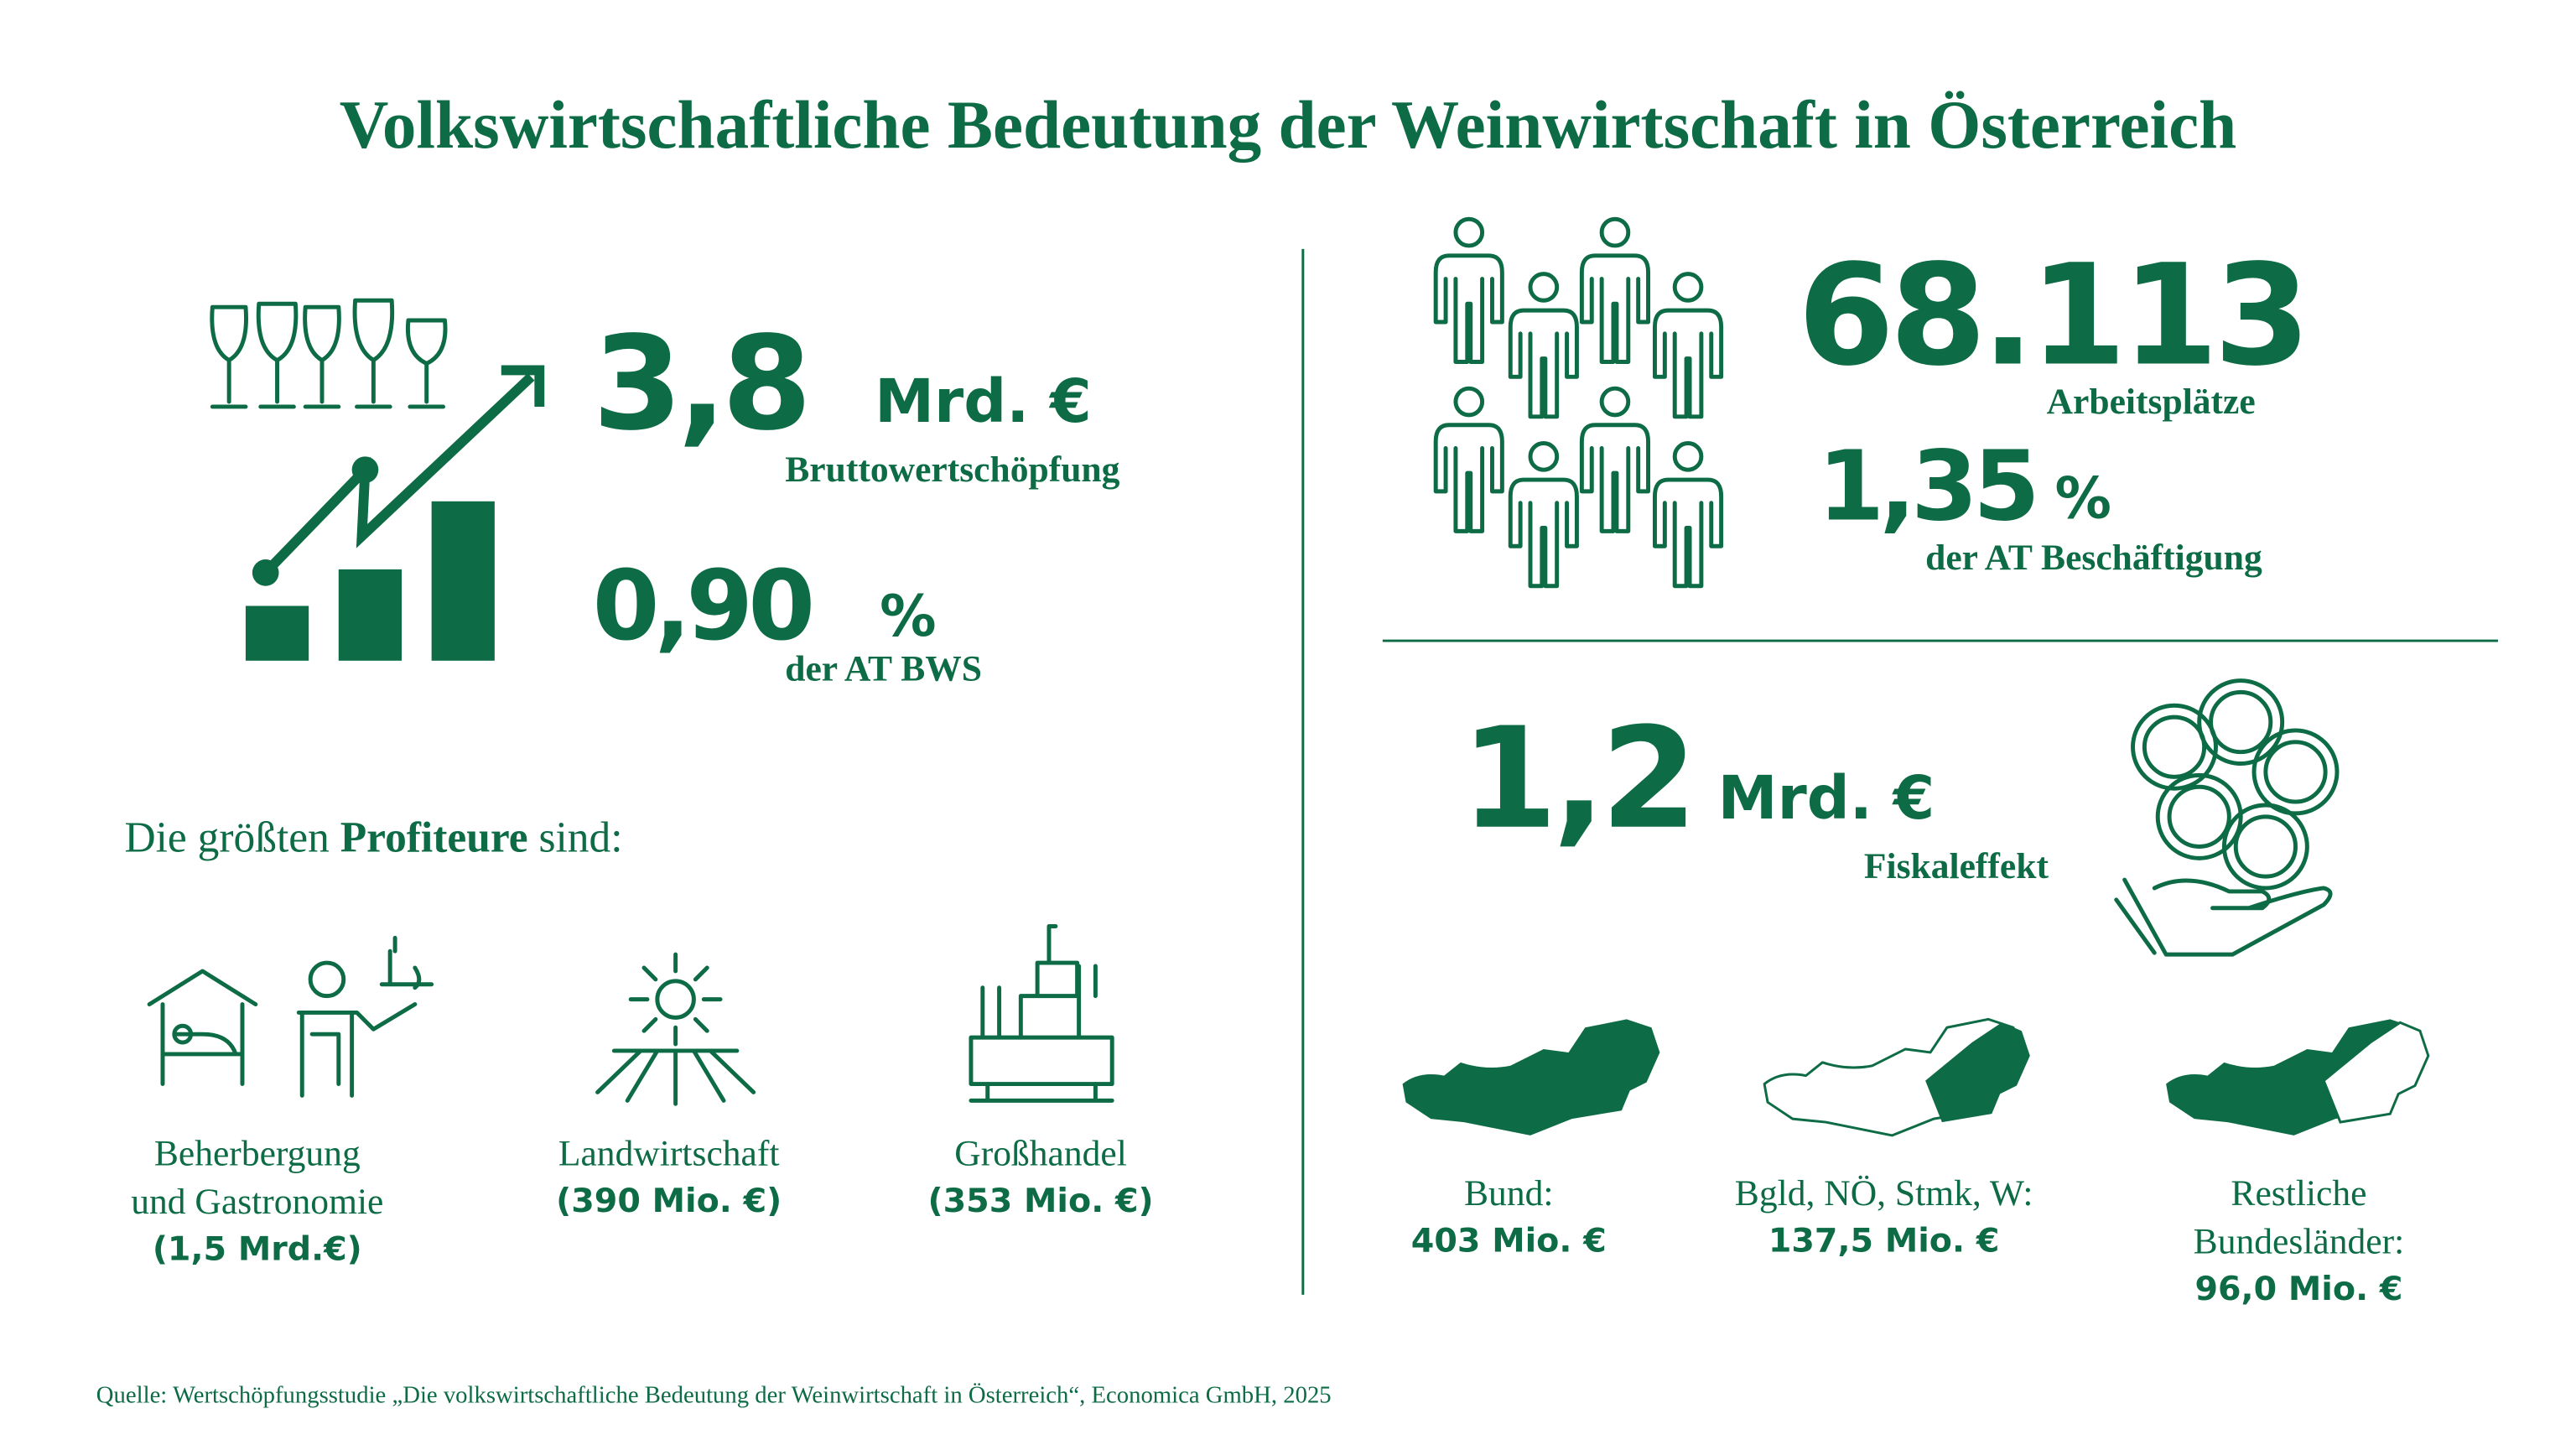 The width and height of the screenshot is (2576, 1450). I want to click on profiteer: Großhandel (353 Mio. €), so click(1041, 1177).